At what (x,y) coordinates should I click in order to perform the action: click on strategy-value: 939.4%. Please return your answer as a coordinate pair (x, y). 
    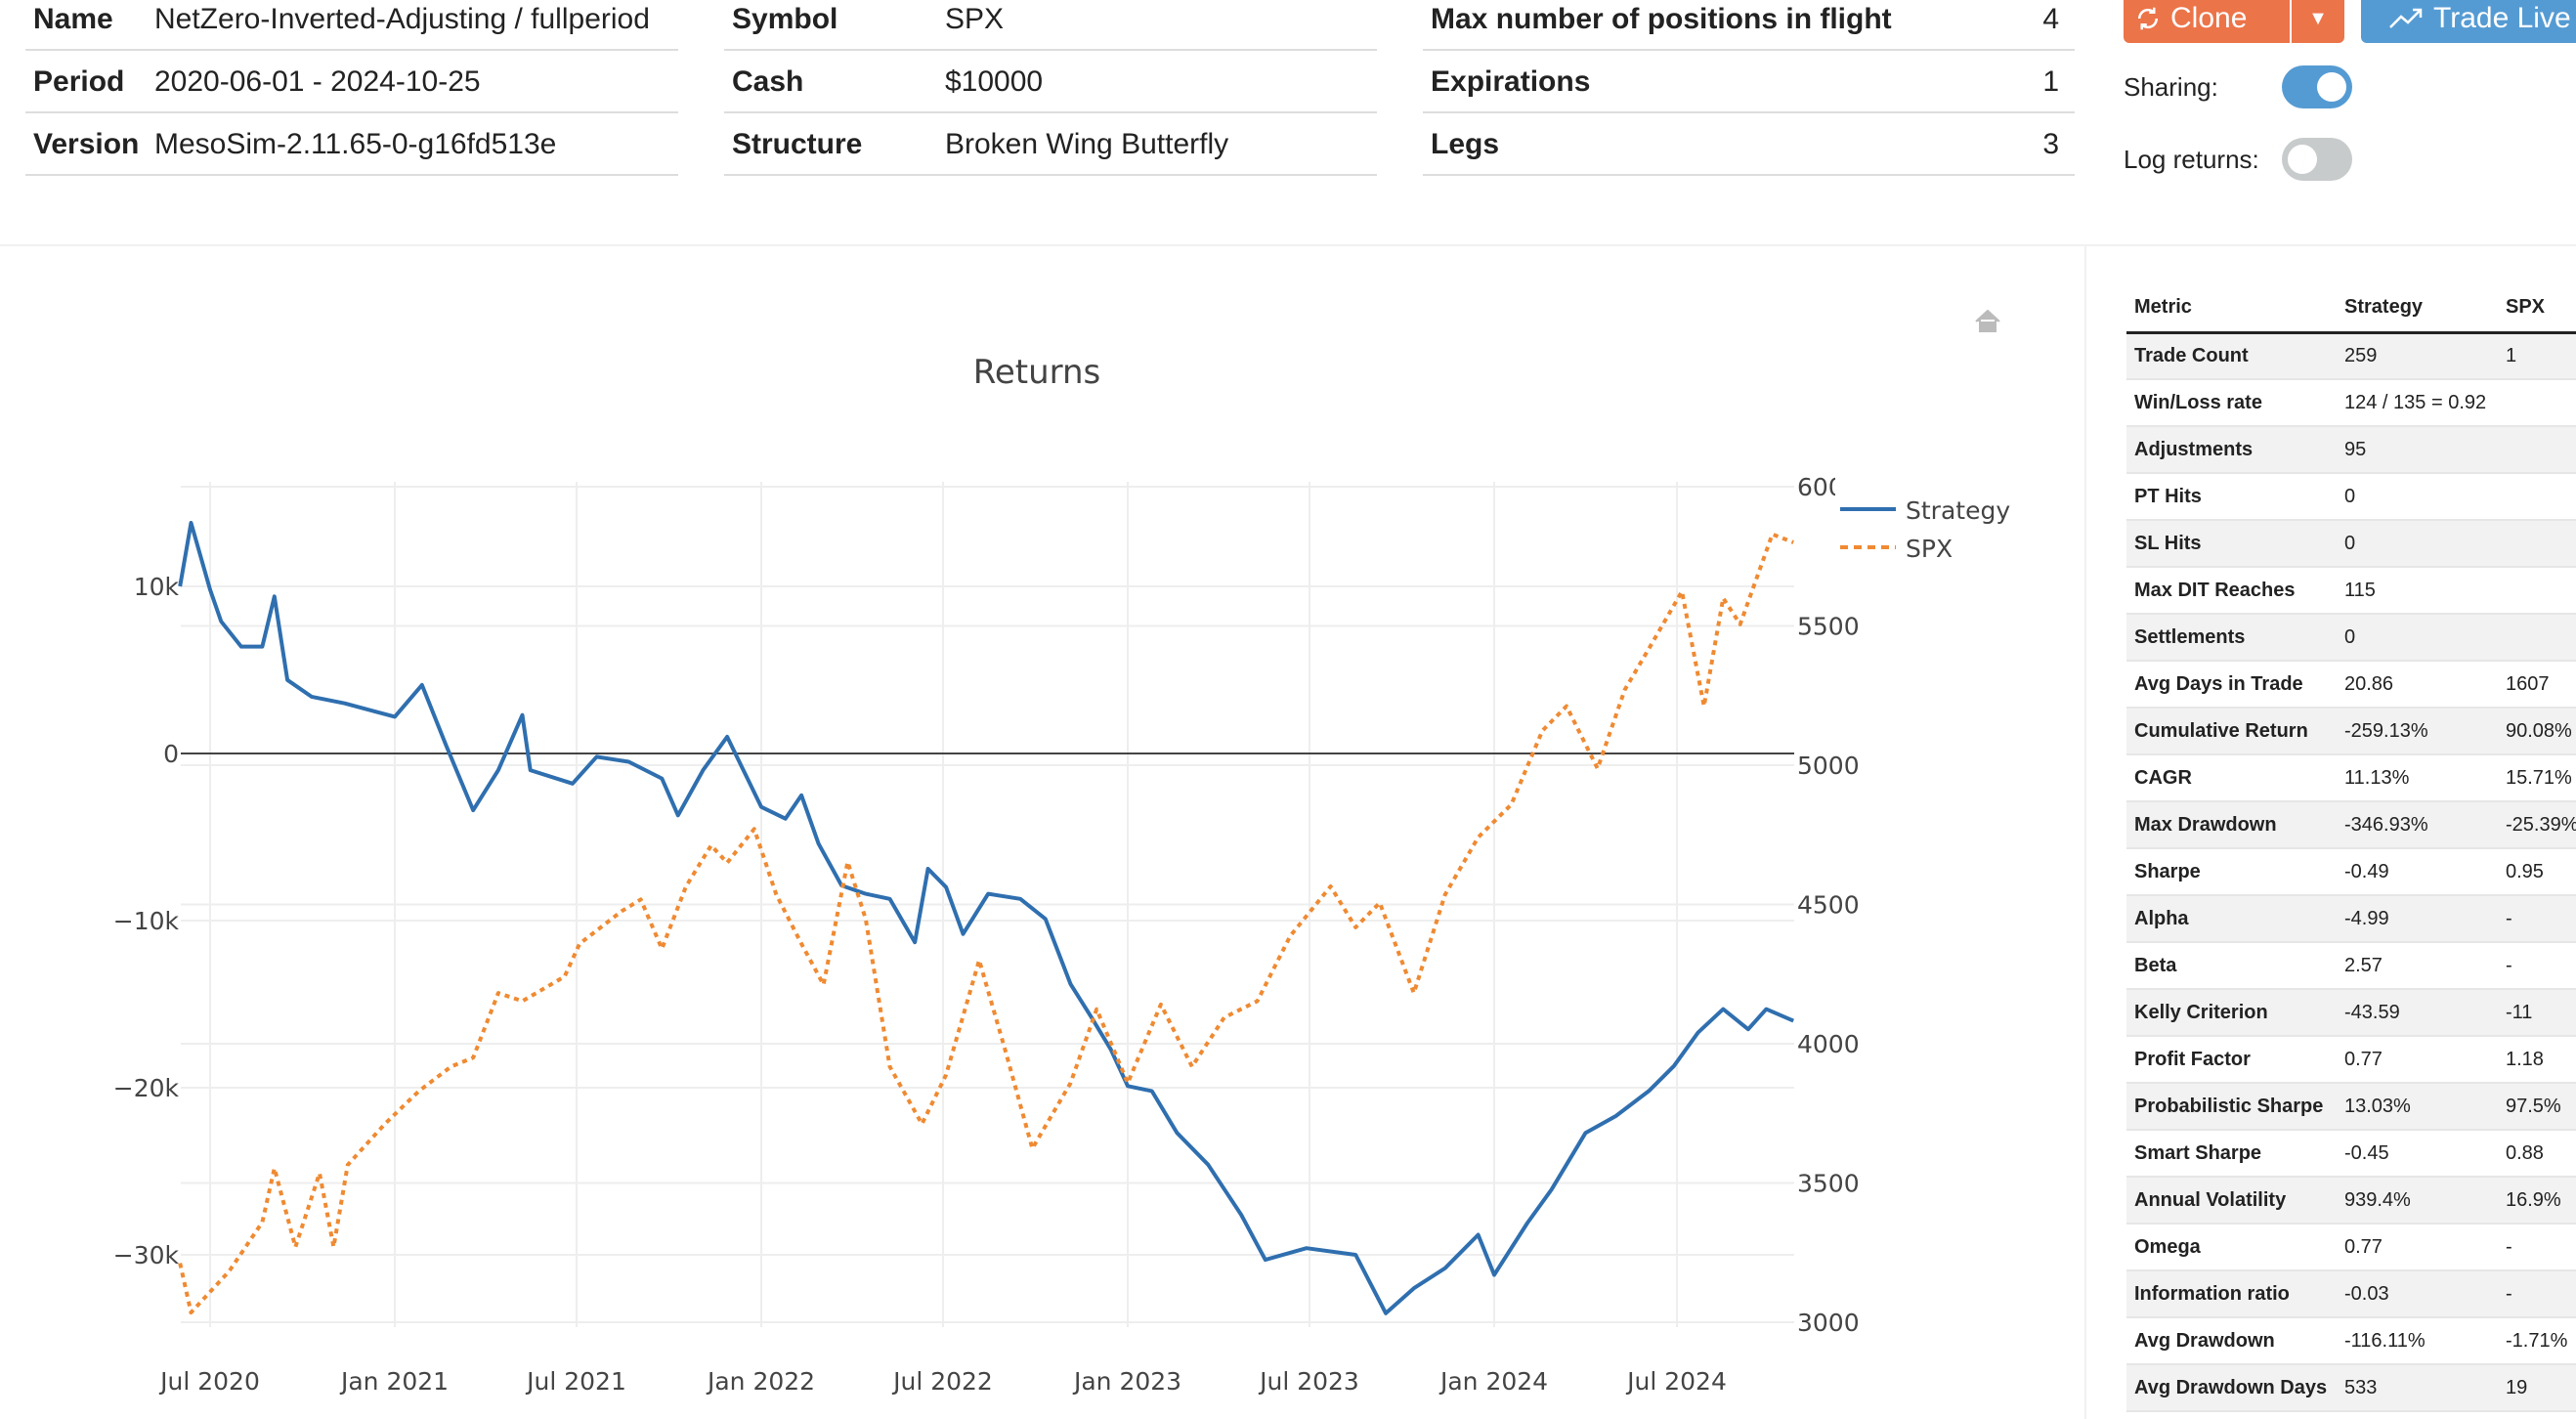
    Looking at the image, I should click on (2417, 1201).